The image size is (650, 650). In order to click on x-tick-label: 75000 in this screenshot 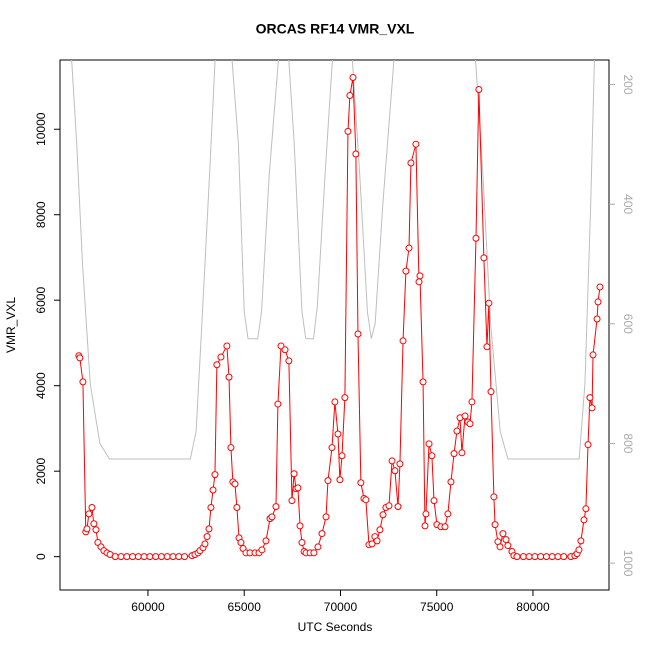, I will do `click(437, 607)`.